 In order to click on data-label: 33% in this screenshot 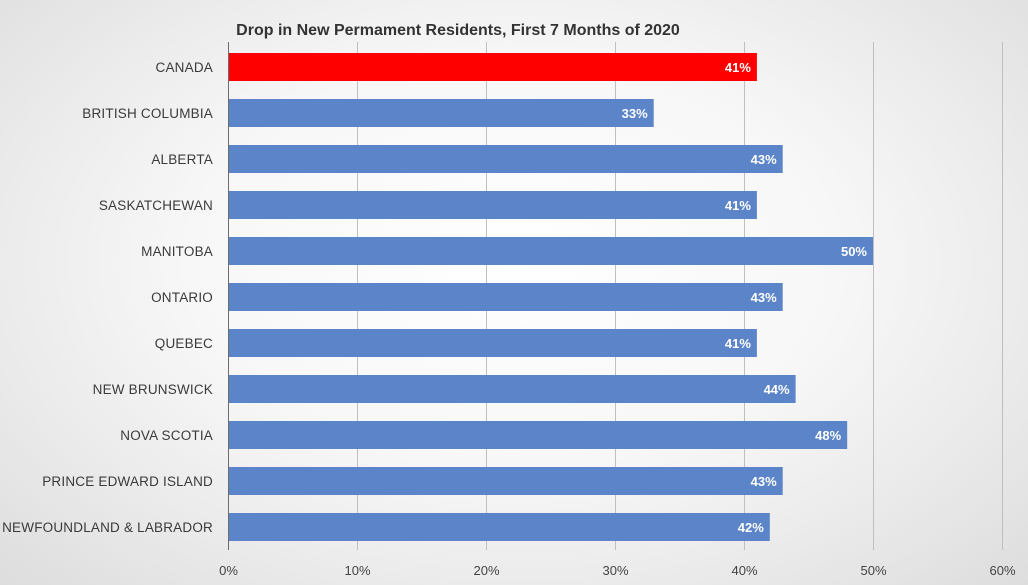, I will do `click(635, 113)`.